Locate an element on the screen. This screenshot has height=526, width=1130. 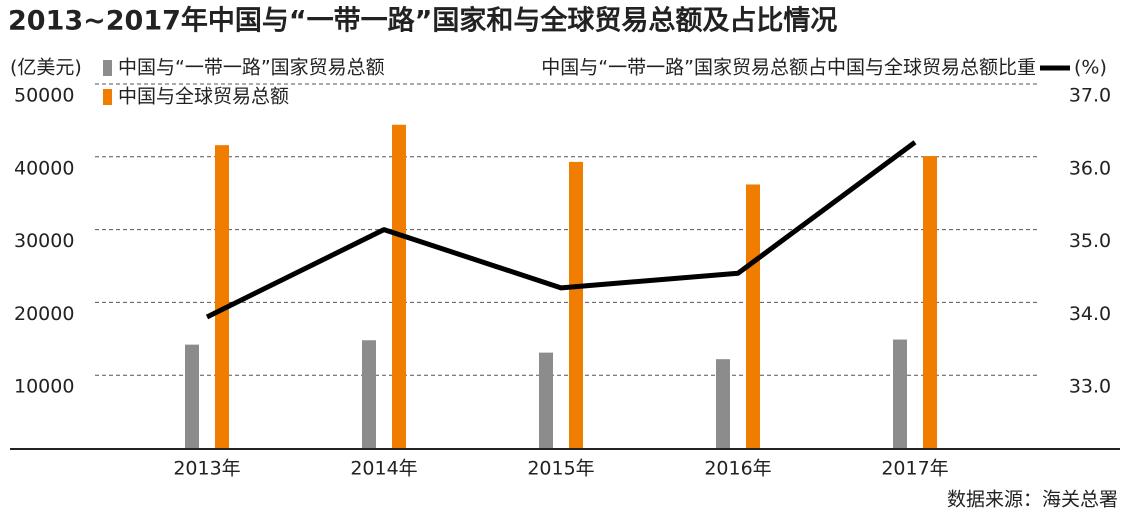
y2-tick-label: 36.0 is located at coordinates (1090, 168).